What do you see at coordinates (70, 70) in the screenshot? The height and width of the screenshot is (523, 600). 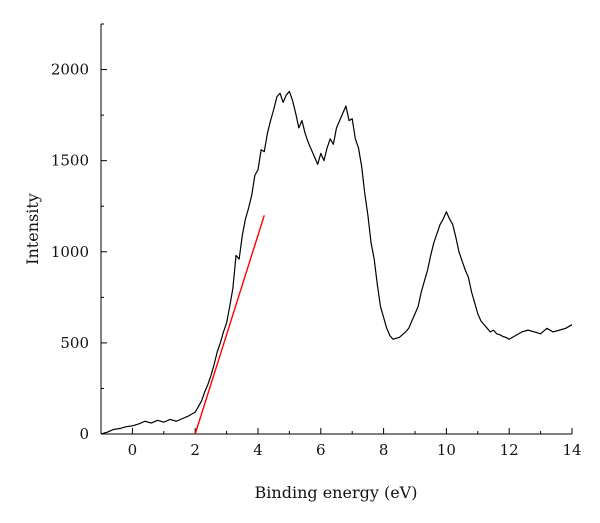 I see `y-tick-label: 2000` at bounding box center [70, 70].